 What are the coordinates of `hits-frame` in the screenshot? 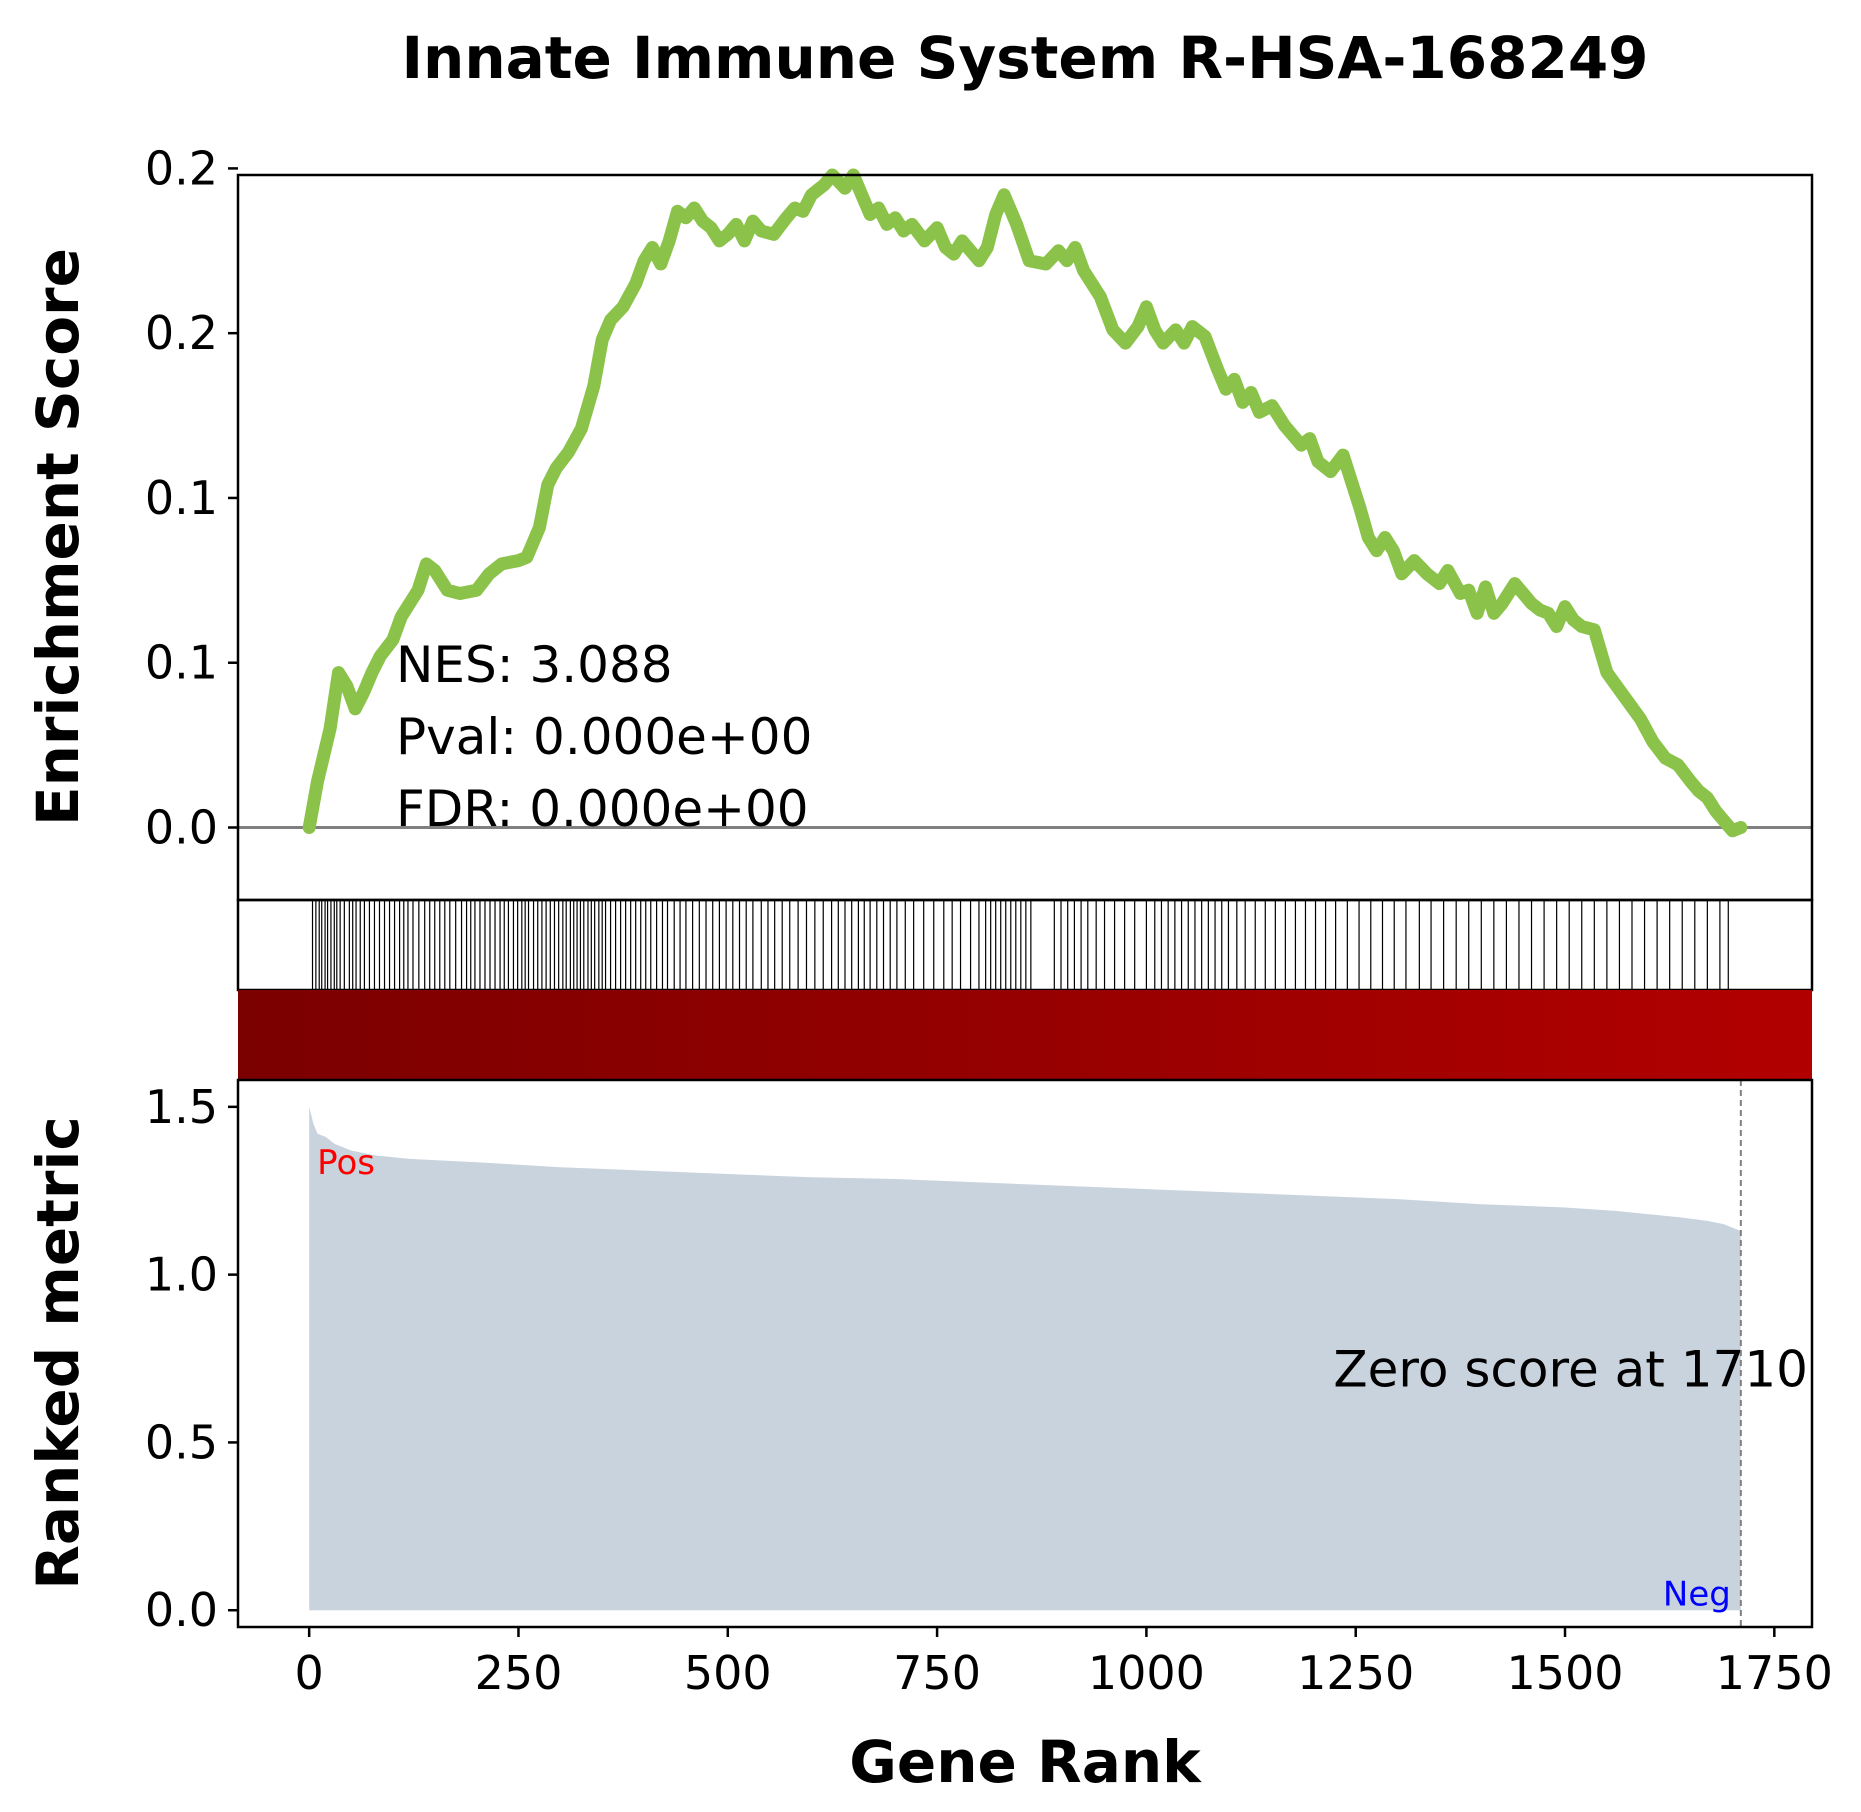 It's located at (1025, 945).